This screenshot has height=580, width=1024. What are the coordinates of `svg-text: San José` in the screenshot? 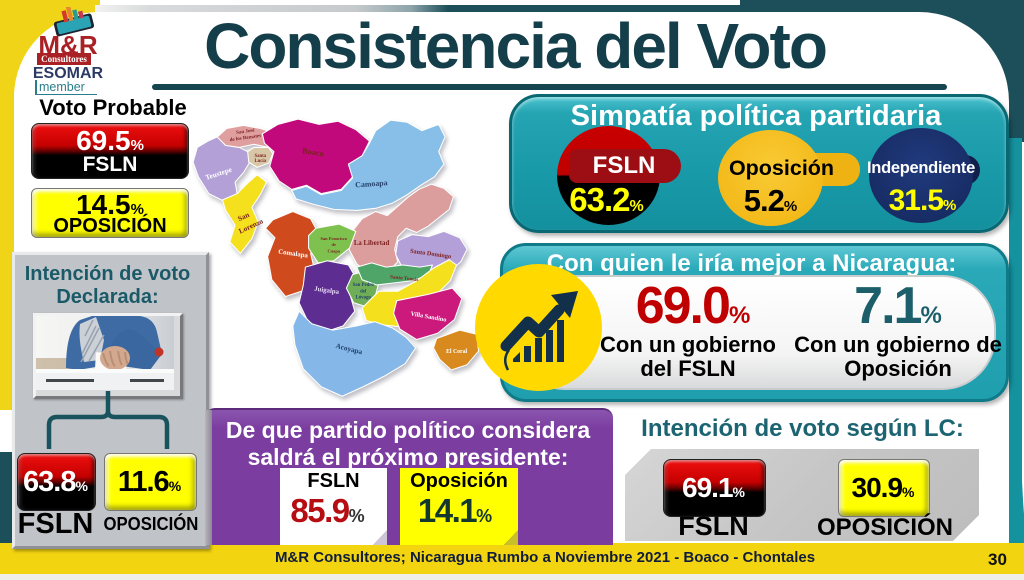 It's located at (246, 132).